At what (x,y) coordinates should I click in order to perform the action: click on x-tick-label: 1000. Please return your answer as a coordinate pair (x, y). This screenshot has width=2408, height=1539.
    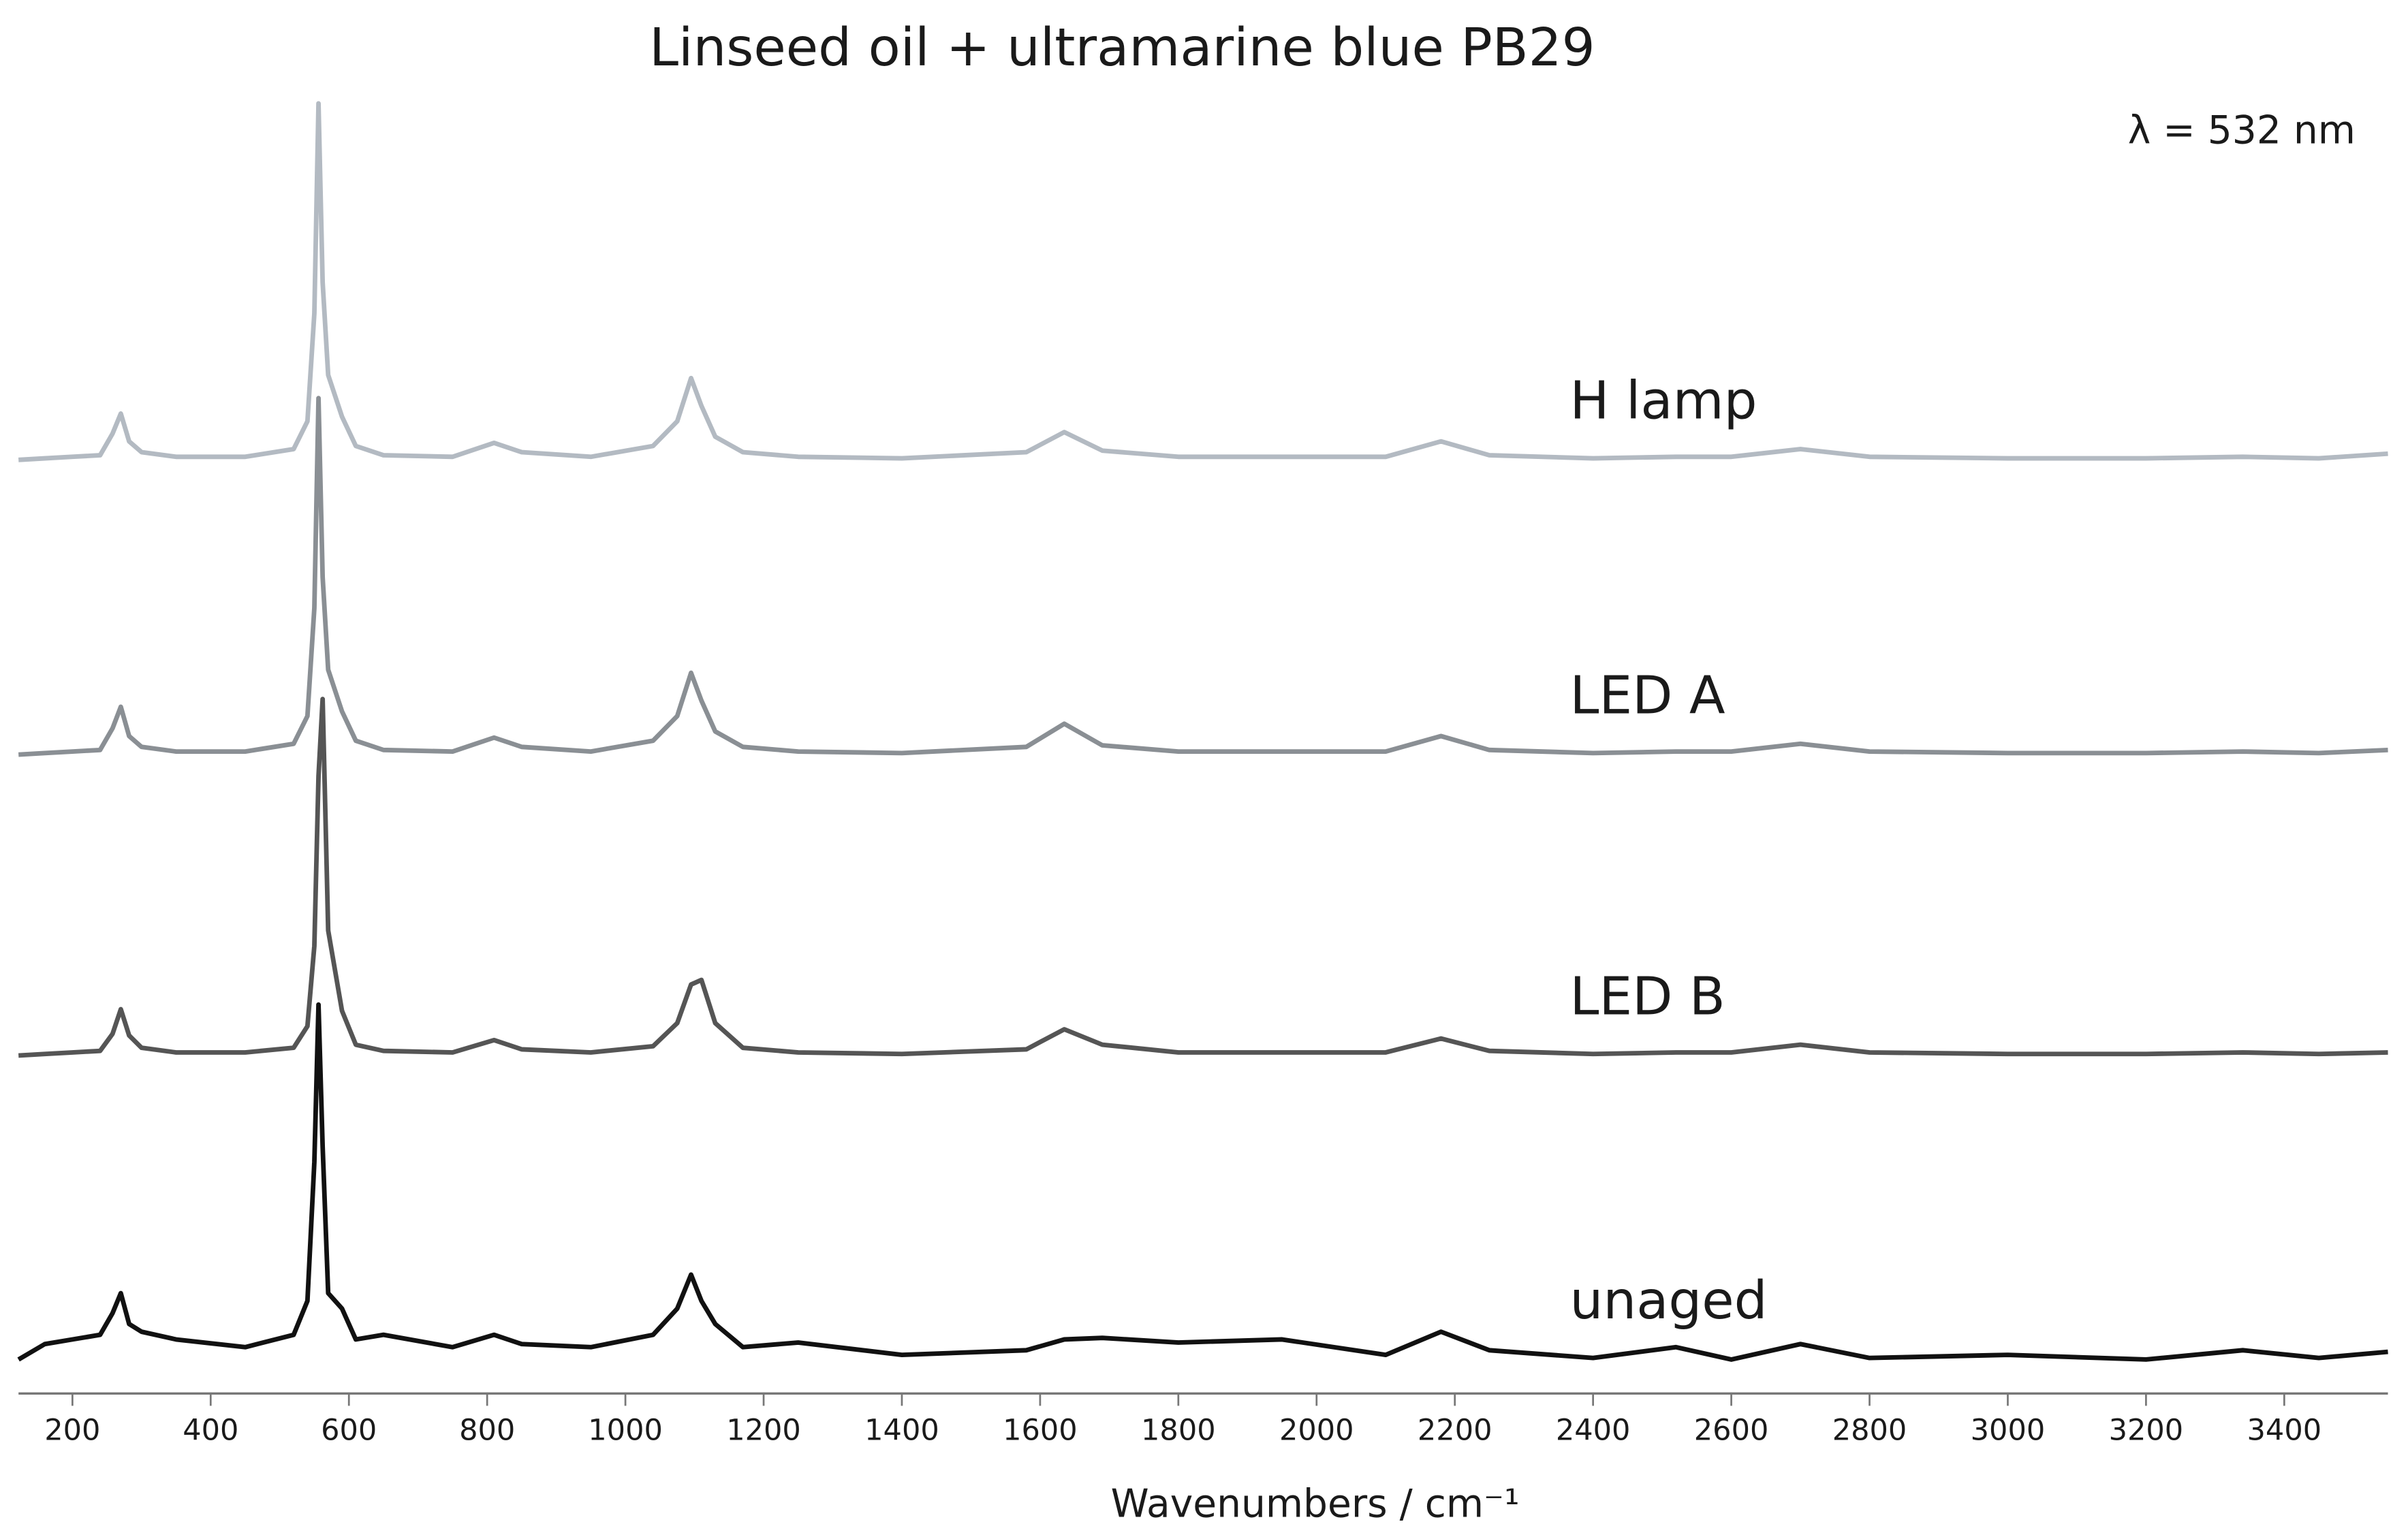
    Looking at the image, I should click on (625, 1430).